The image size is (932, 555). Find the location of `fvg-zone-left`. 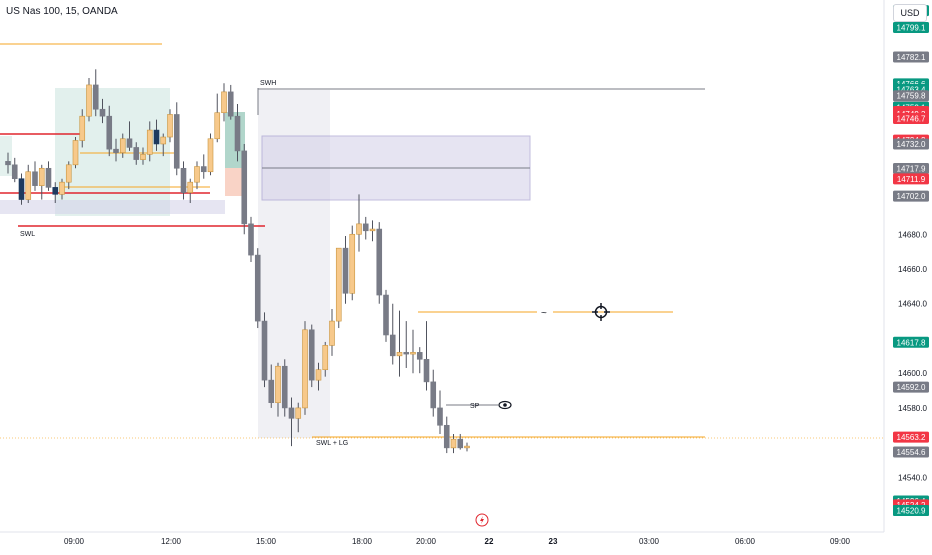

fvg-zone-left is located at coordinates (112, 207).